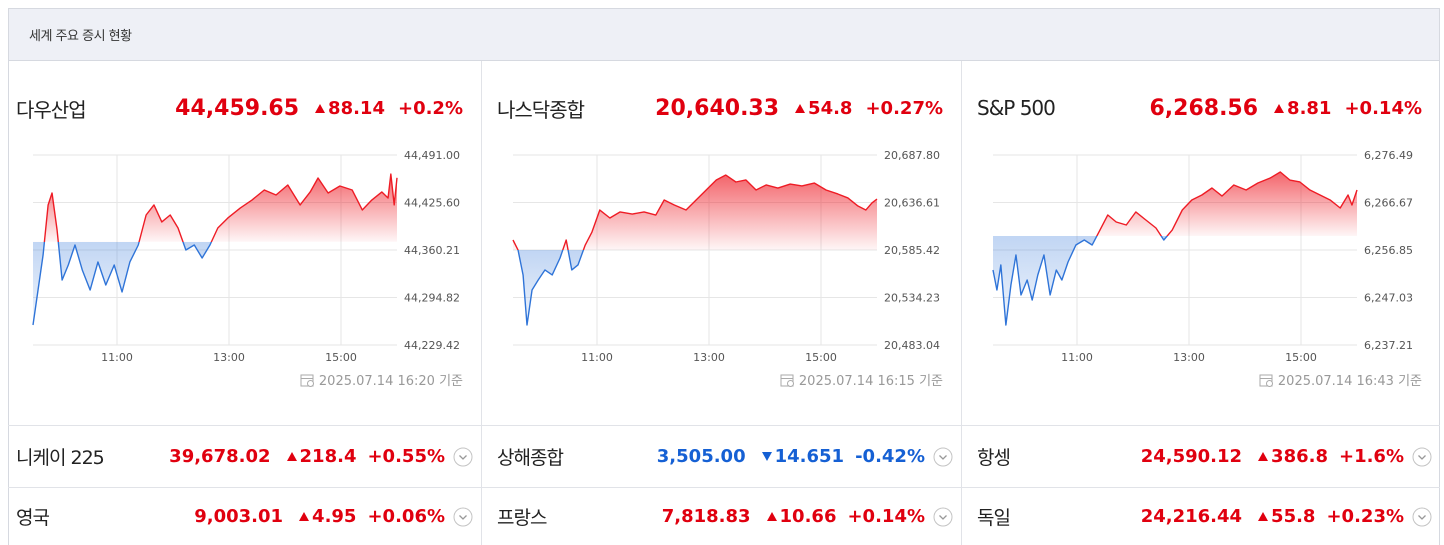  Describe the element at coordinates (1302, 108) in the screenshot. I see `change: 8.81` at that location.